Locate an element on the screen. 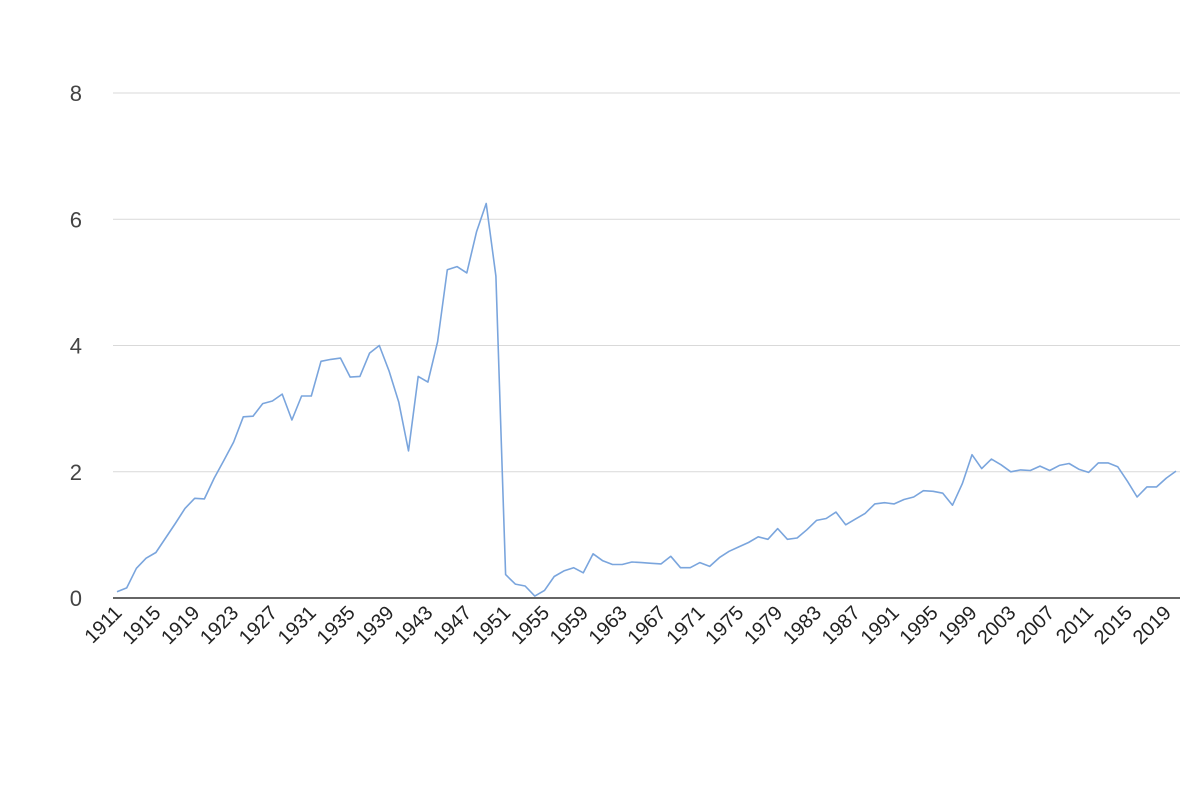 Image resolution: width=1200 pixels, height=800 pixels. x-tick-label: 1959 is located at coordinates (569, 625).